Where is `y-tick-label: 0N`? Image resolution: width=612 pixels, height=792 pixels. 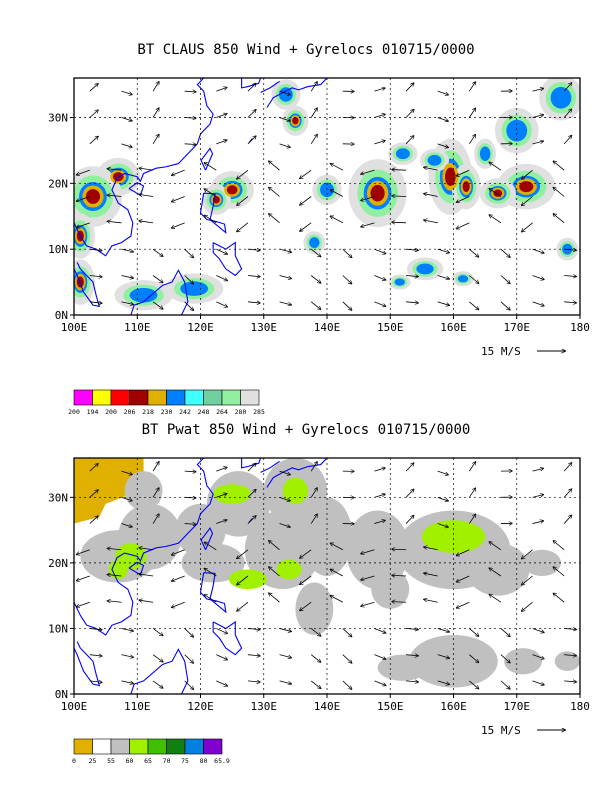
y-tick-label: 0N is located at coordinates (61, 315).